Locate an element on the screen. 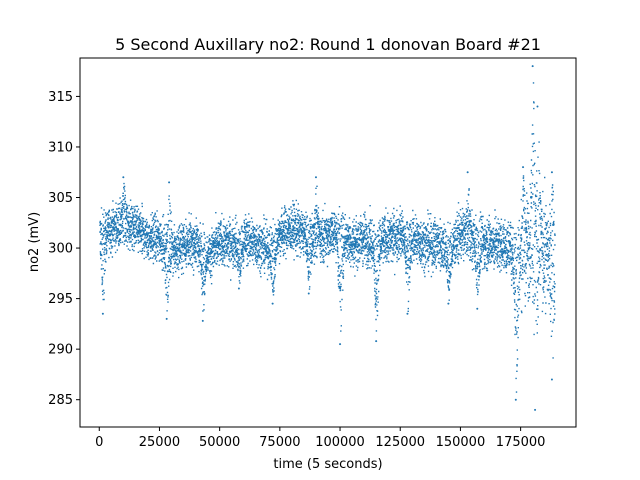 This screenshot has height=480, width=640. x-tick-label: 100000 is located at coordinates (340, 442).